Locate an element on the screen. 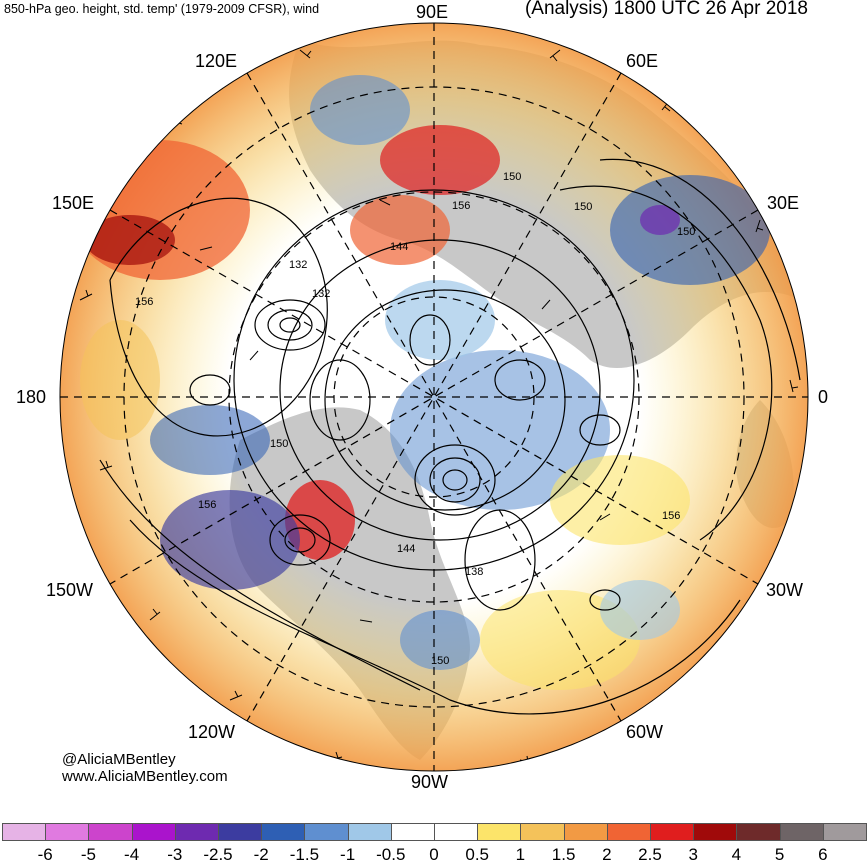 The image size is (868, 865). lon-label-150w: 150W is located at coordinates (70, 590).